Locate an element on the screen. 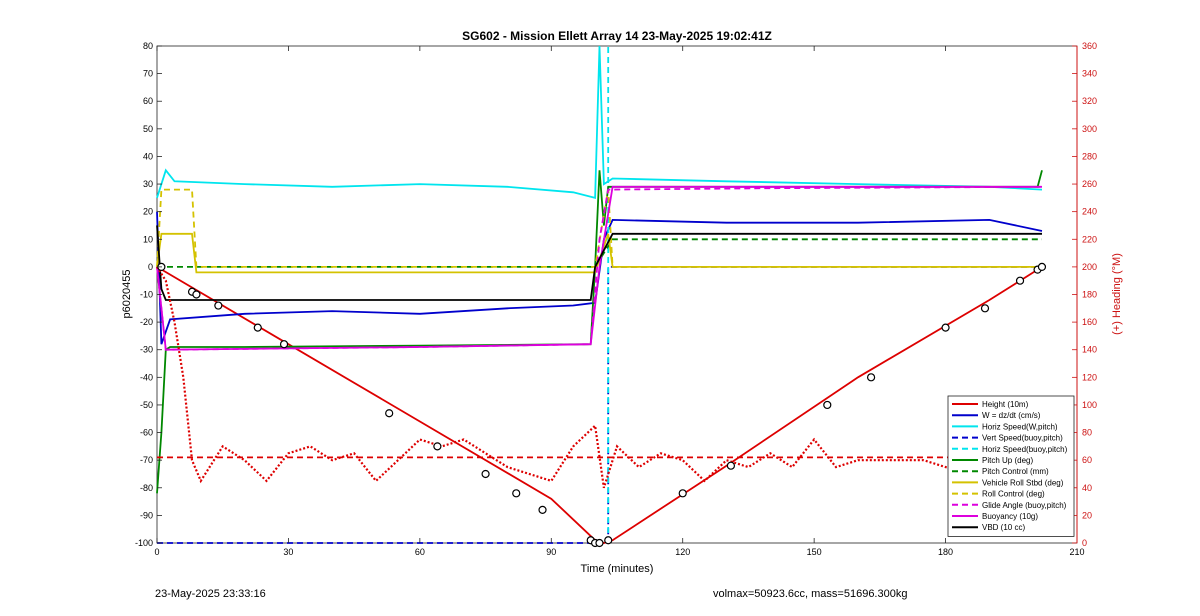  x-tick-label: 60 is located at coordinates (420, 552).